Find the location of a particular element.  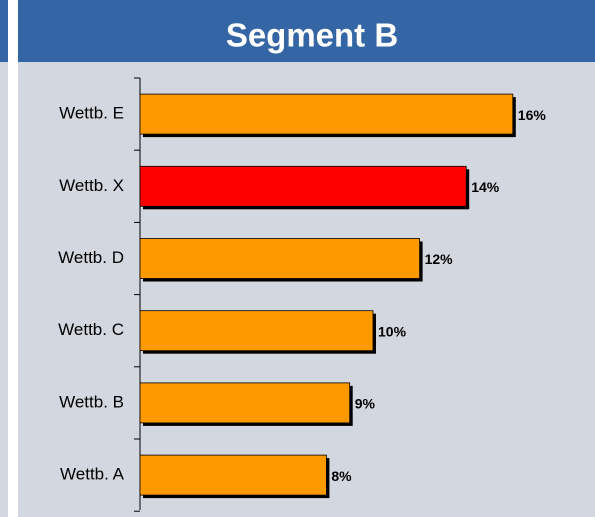

category-label: Wettb. E is located at coordinates (91, 113).